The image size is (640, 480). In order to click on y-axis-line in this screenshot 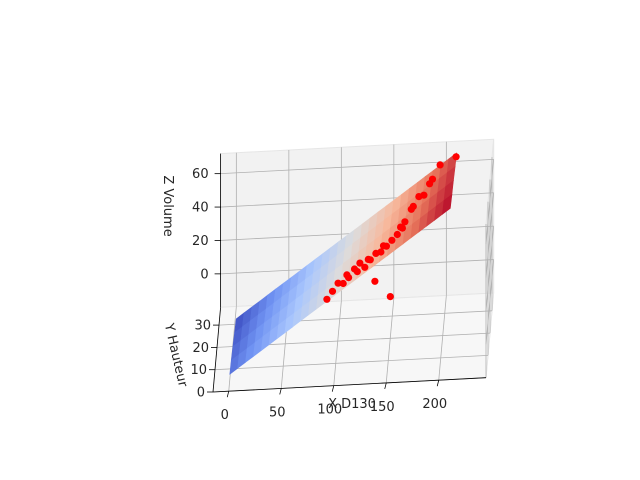, I will do `click(216, 350)`.